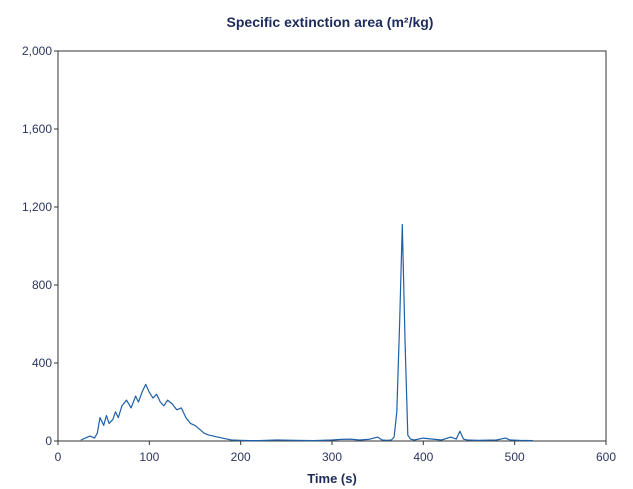  Describe the element at coordinates (37, 51) in the screenshot. I see `y-tick-label: 2,000` at that location.